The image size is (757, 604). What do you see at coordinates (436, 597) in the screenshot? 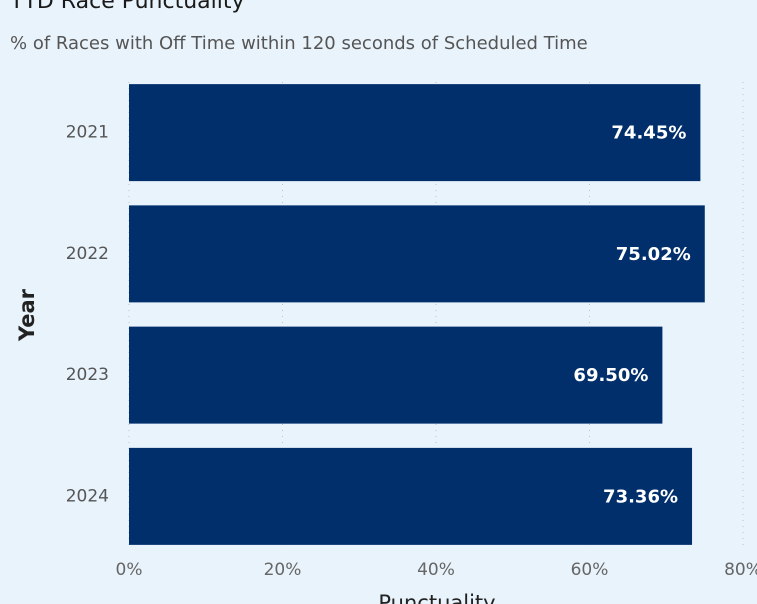
I see `x-axis-label: Punctuality` at bounding box center [436, 597].